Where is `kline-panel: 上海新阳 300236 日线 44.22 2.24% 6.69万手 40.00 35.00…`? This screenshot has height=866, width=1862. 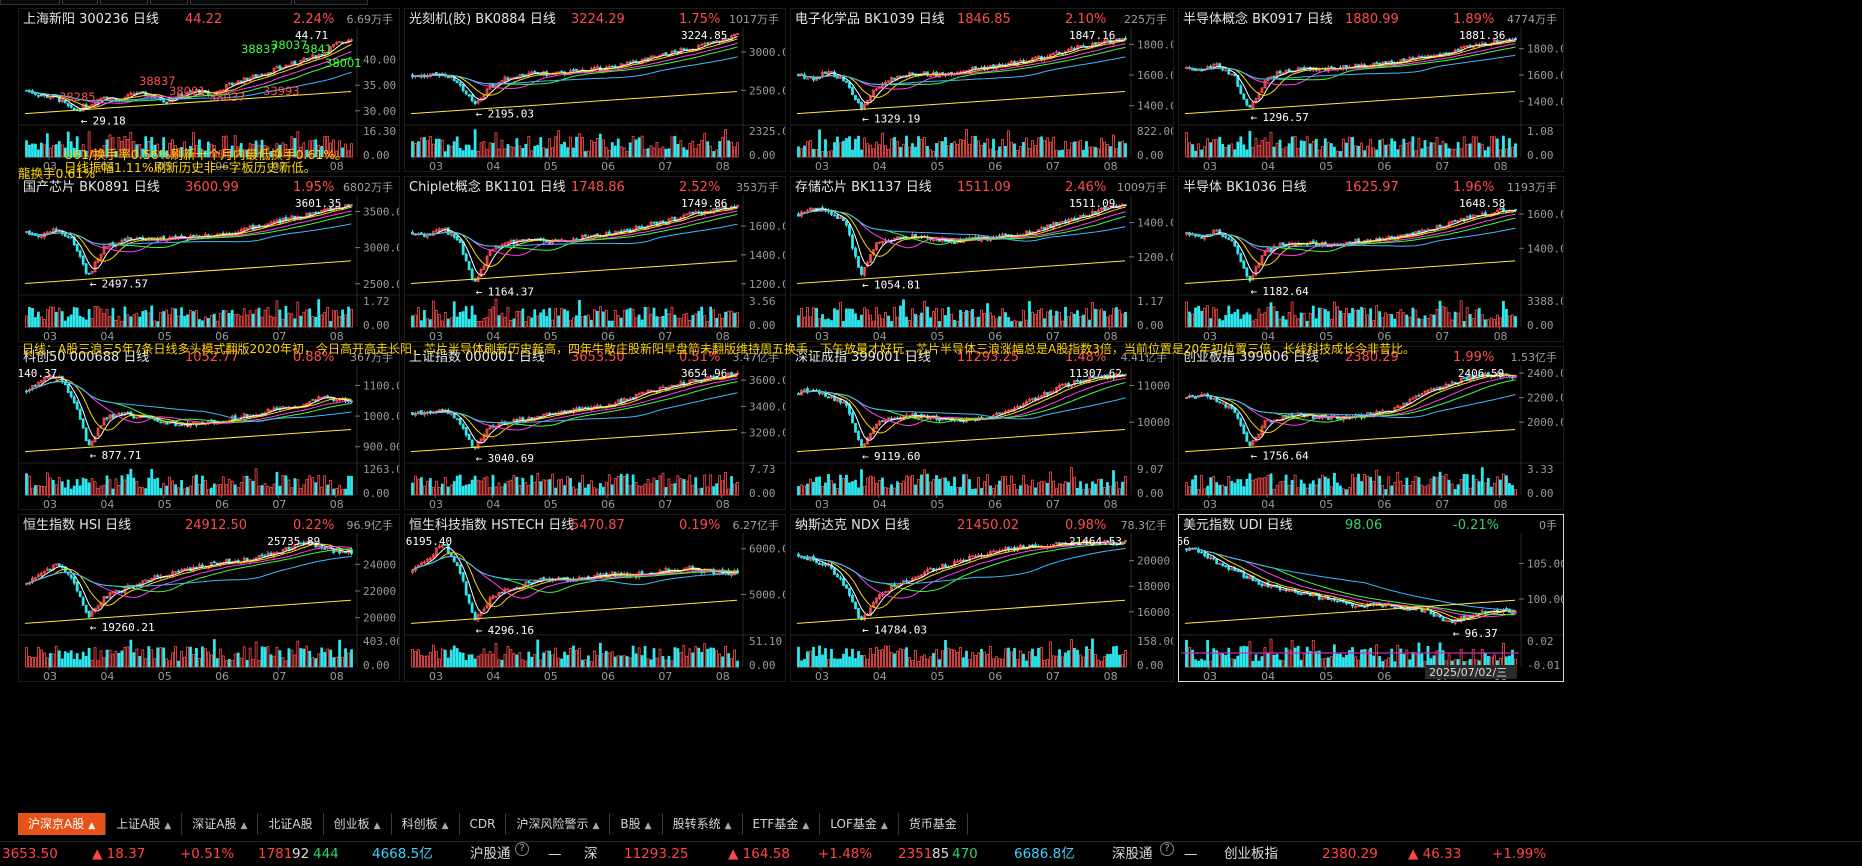
kline-panel: 上海新阳 300236 日线 44.22 2.24% 6.69万手 40.00 35.00… is located at coordinates (209, 90).